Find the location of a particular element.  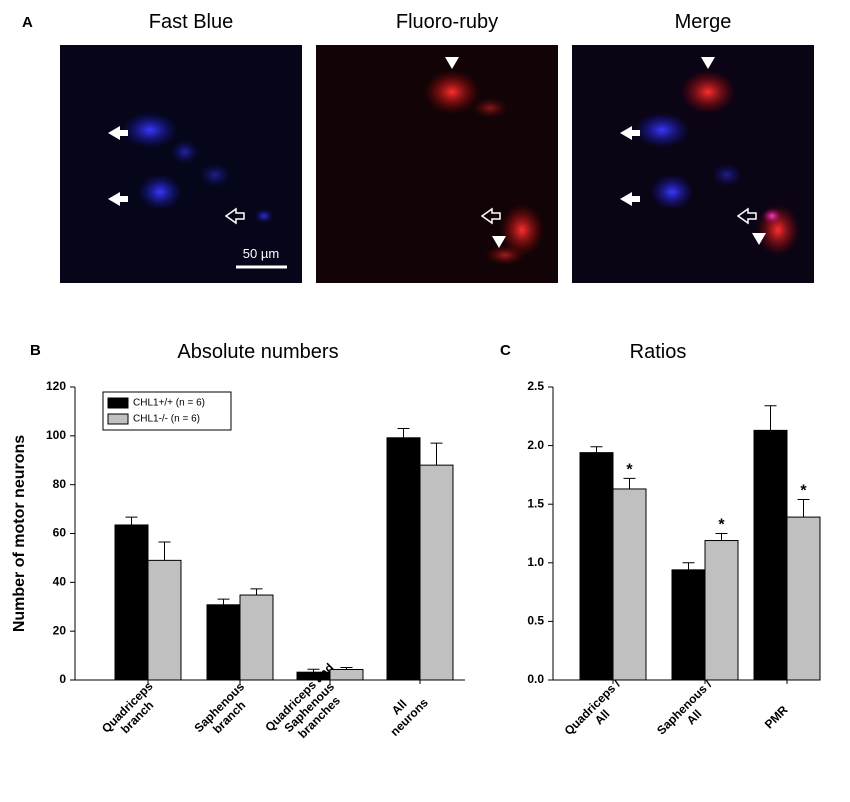

y-tick-label: 1.0 is located at coordinates (535, 562).